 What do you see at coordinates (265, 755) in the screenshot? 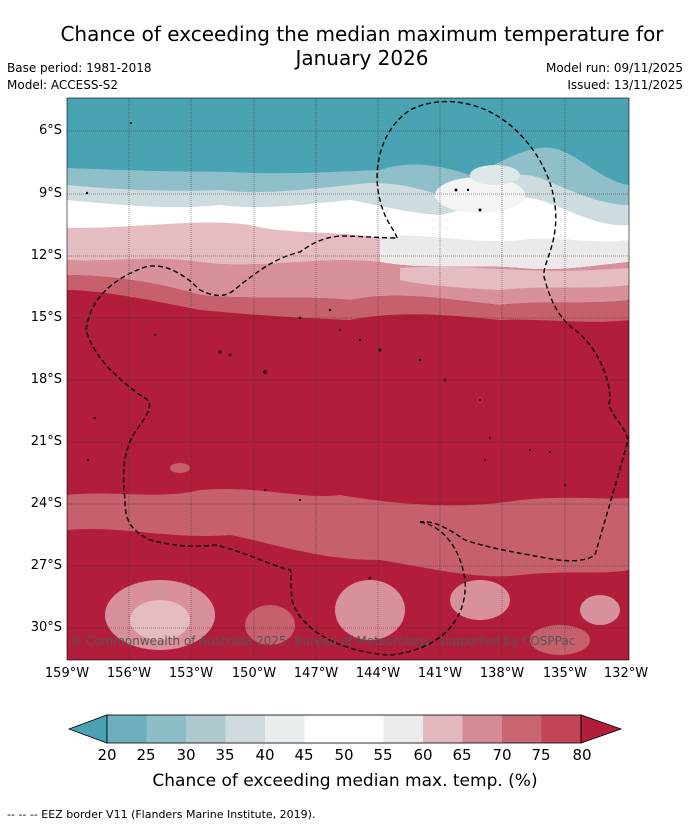
I see `colorbar-tick: 40` at bounding box center [265, 755].